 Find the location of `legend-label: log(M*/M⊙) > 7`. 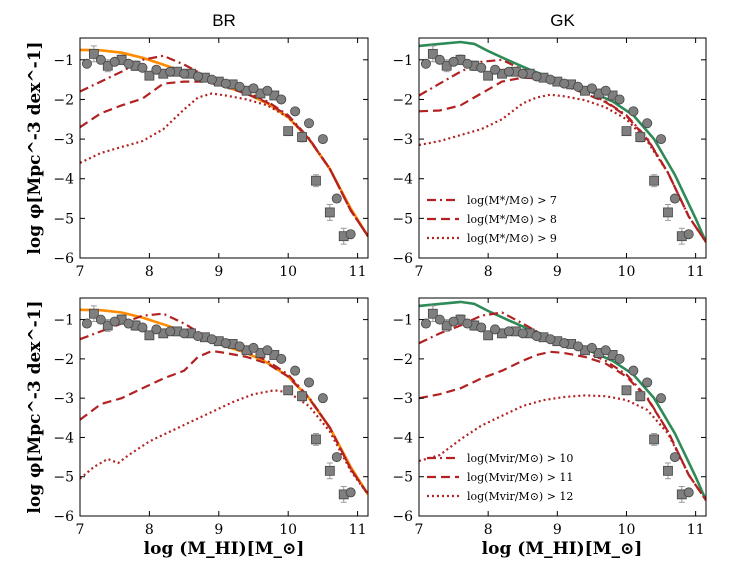

legend-label: log(M*/M⊙) > 7 is located at coordinates (512, 200).